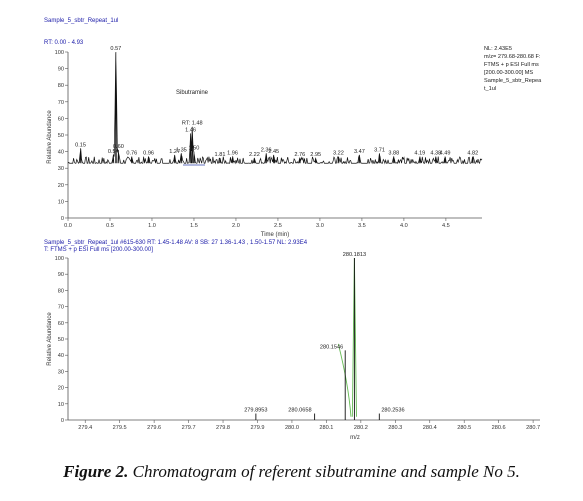 This screenshot has height=501, width=583. I want to click on chromatogram-info-line: t_1ul, so click(490, 89).